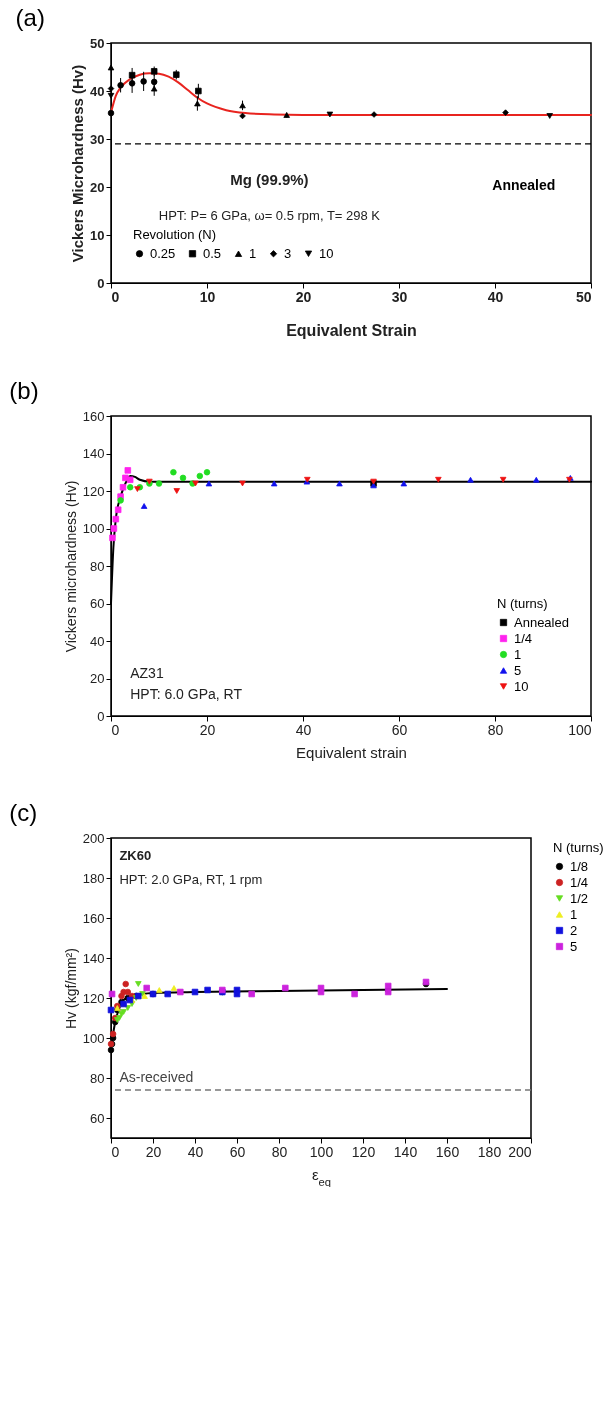  I want to click on chart-title: (b), so click(24, 390).